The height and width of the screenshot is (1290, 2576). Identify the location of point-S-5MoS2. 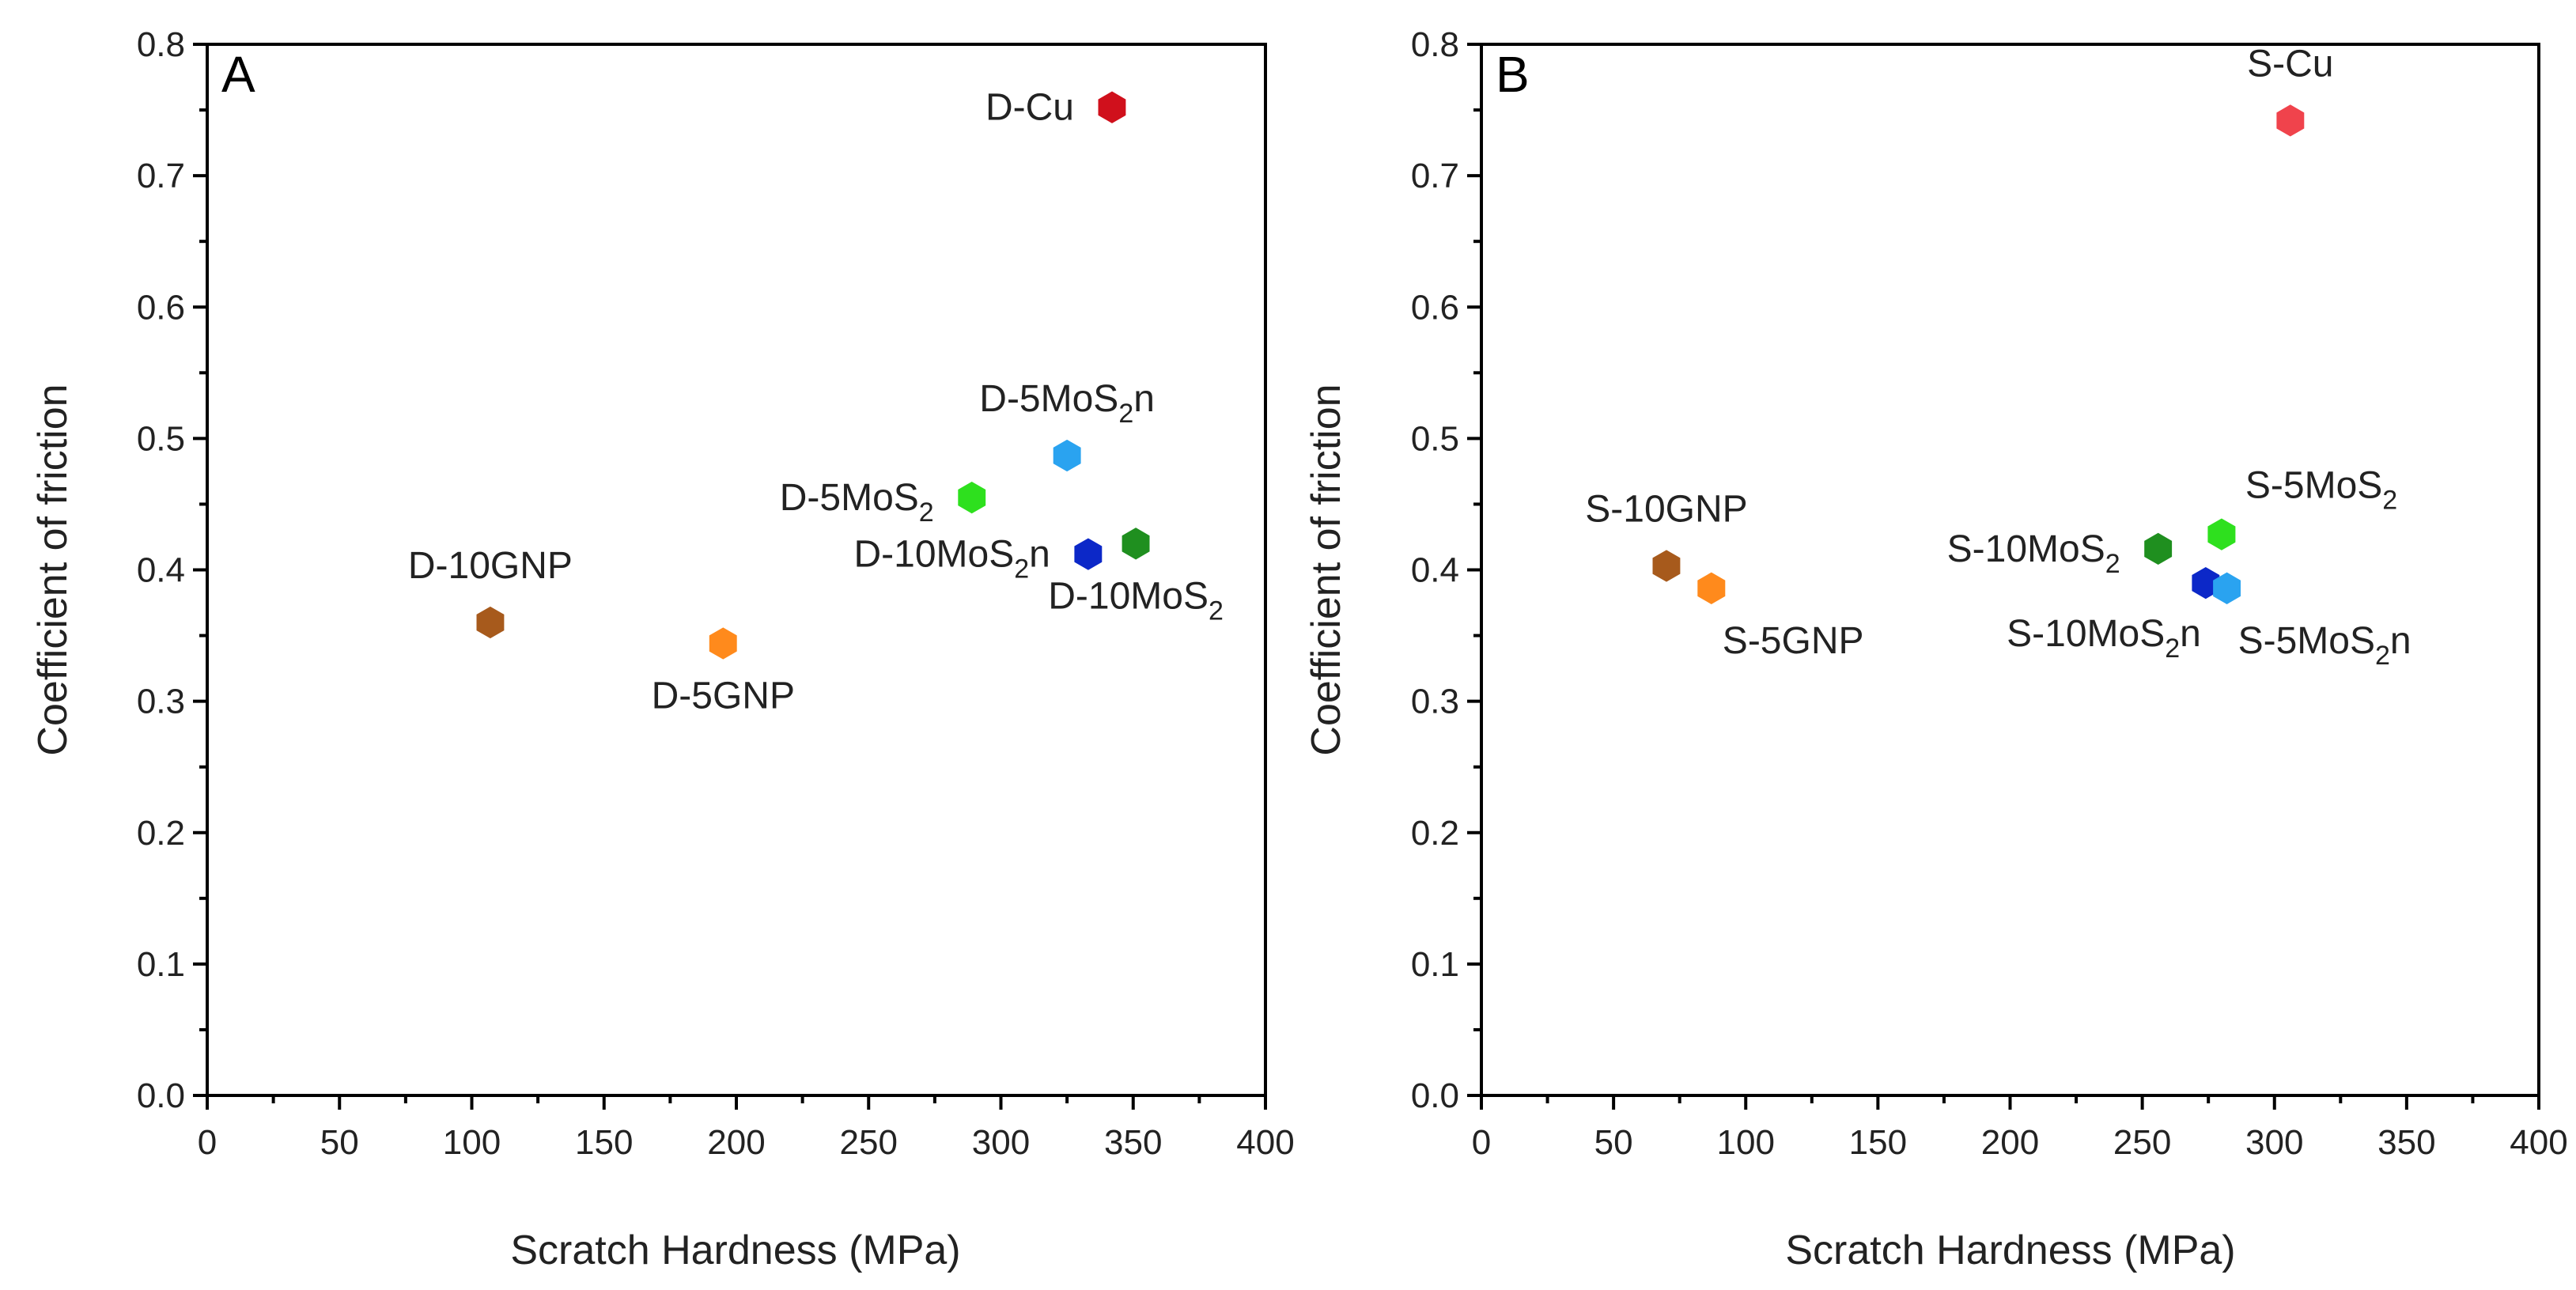
(2221, 534).